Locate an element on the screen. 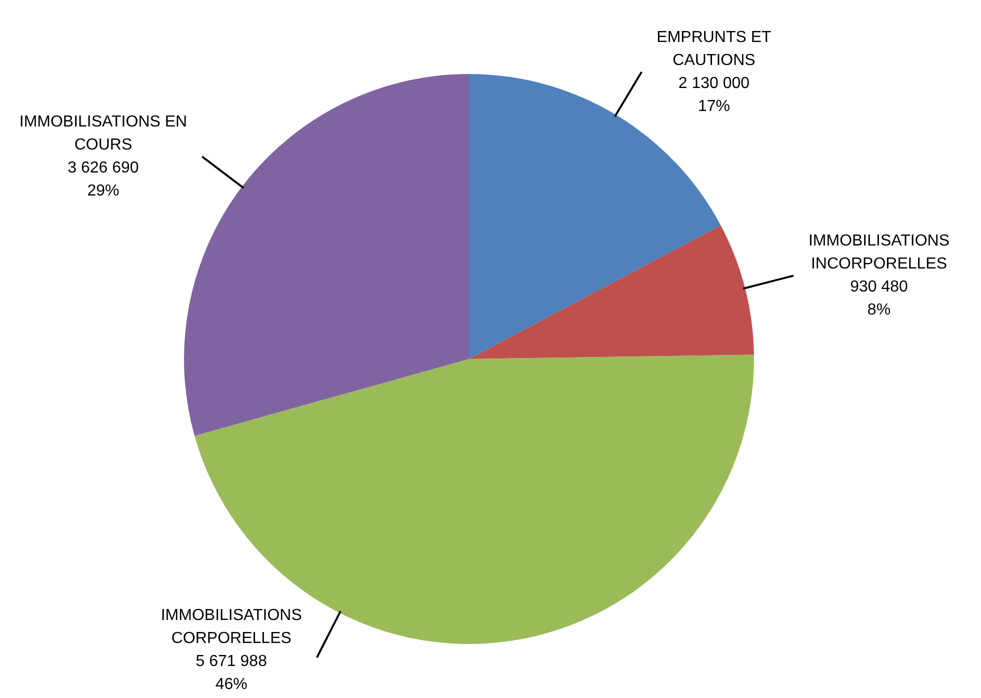  data-label: 2 130 000 17% is located at coordinates (714, 94).